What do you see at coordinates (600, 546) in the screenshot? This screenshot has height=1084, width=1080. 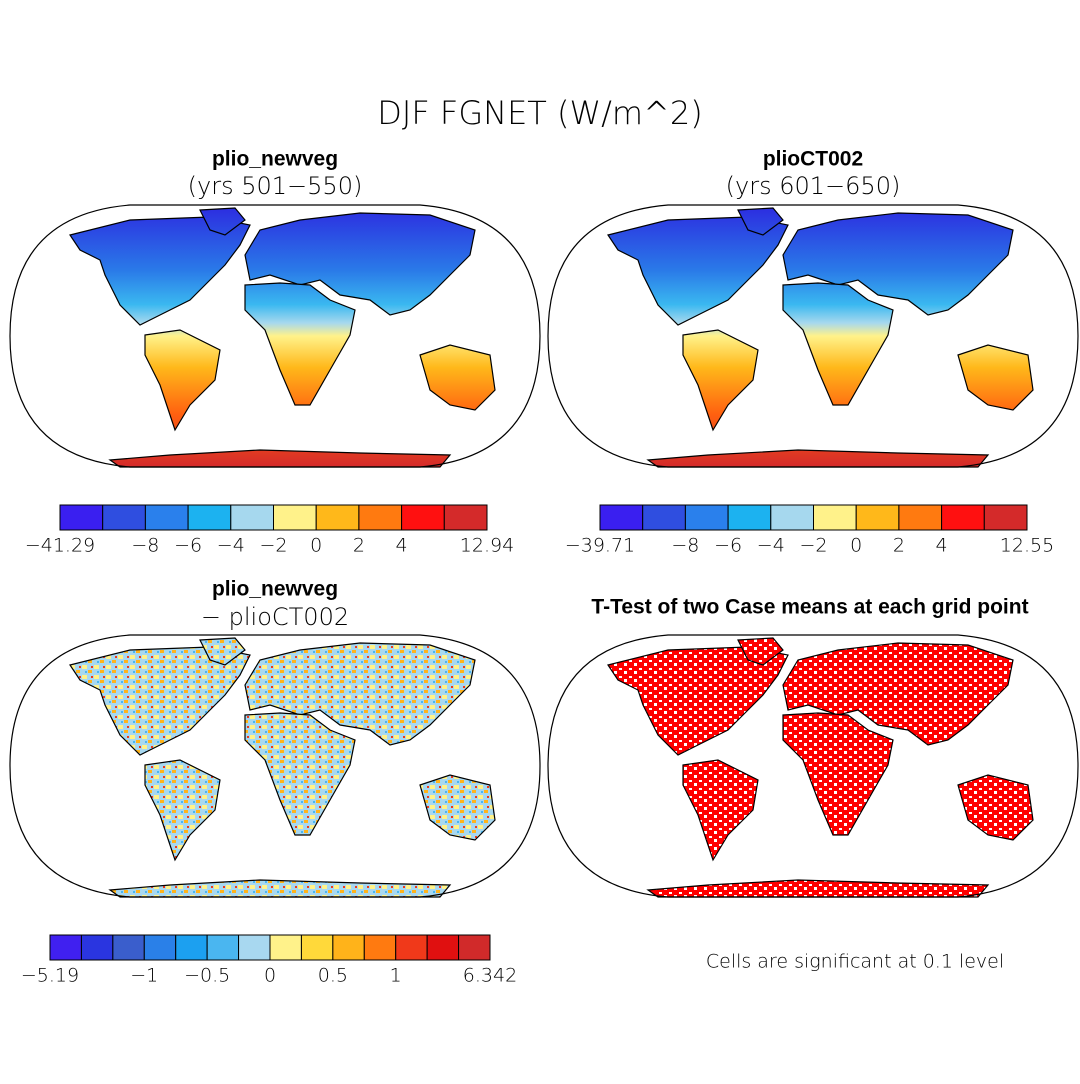 I see `colorbar-label: −39.71` at bounding box center [600, 546].